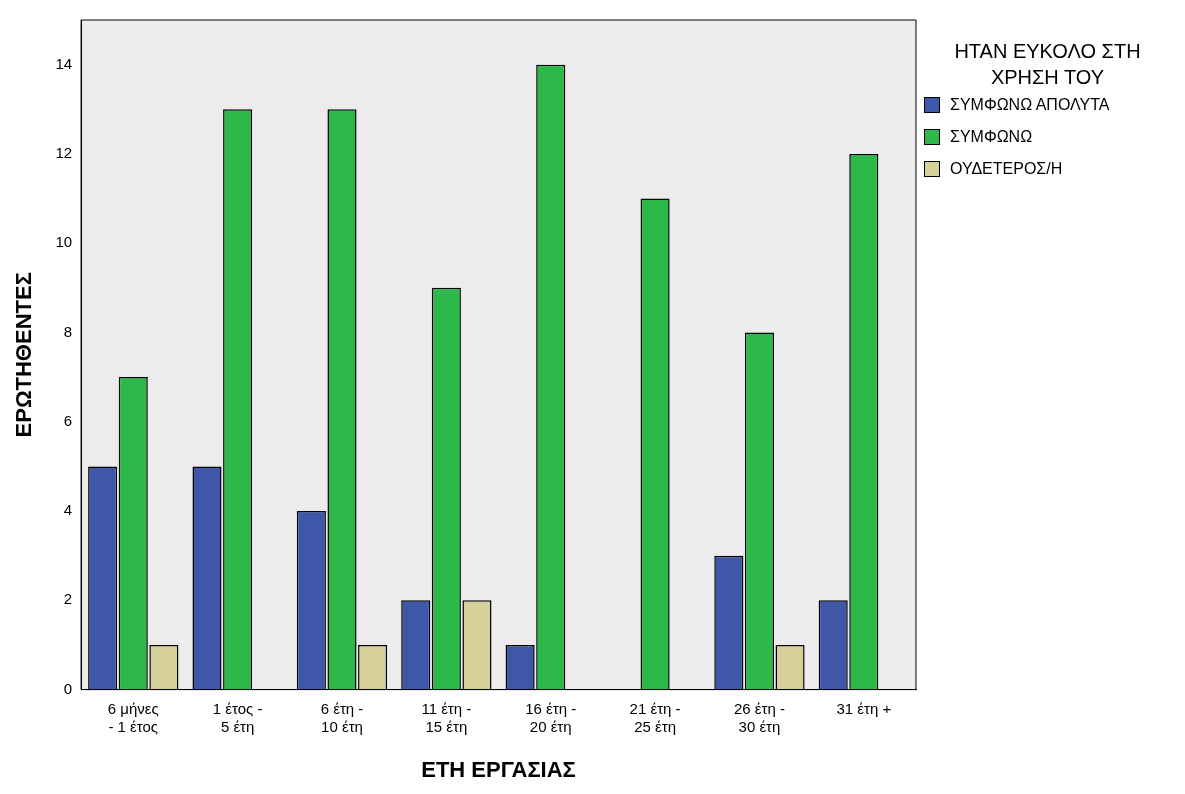 This screenshot has height=794, width=1185. Describe the element at coordinates (68, 420) in the screenshot. I see `y-tick-label: 6` at that location.